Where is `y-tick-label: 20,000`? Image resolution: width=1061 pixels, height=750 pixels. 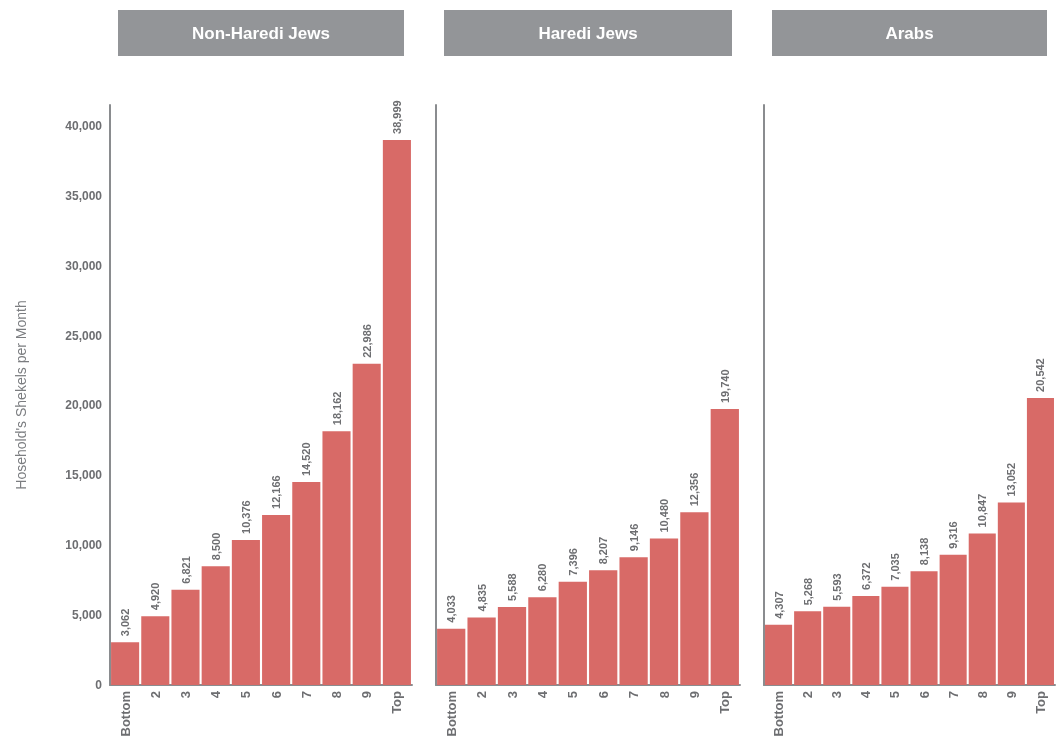 y-tick-label: 20,000 is located at coordinates (84, 405).